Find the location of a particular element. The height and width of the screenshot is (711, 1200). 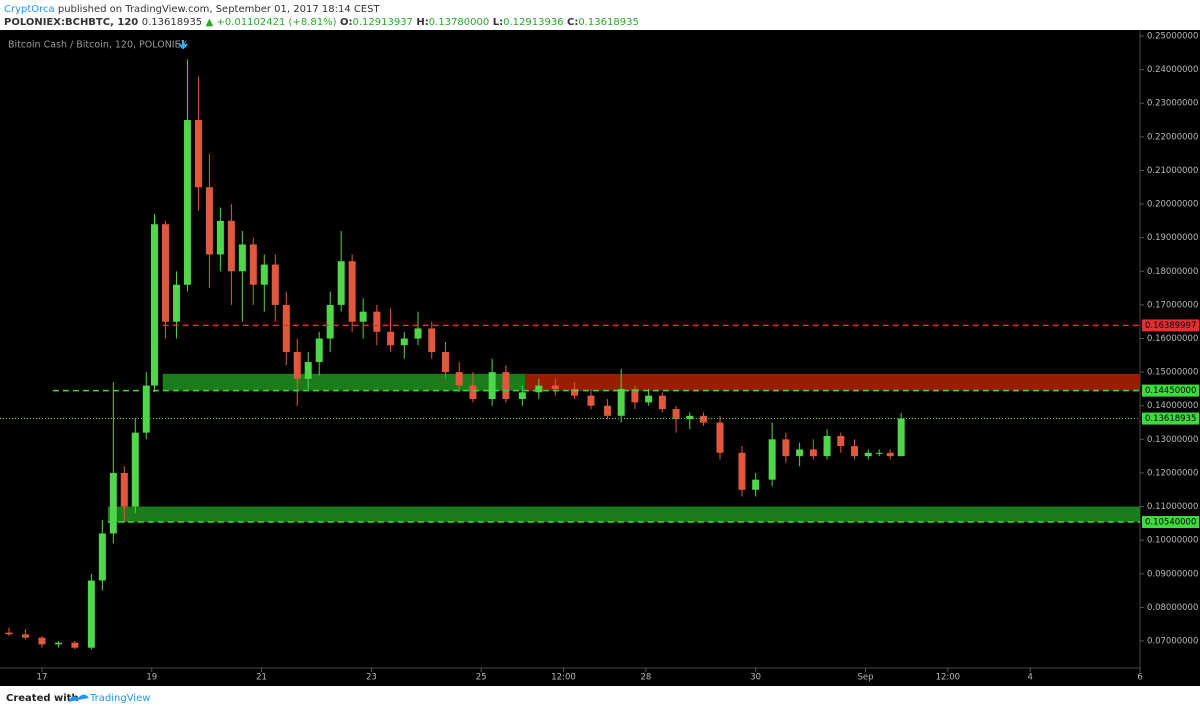

footer-bar is located at coordinates (600, 698).